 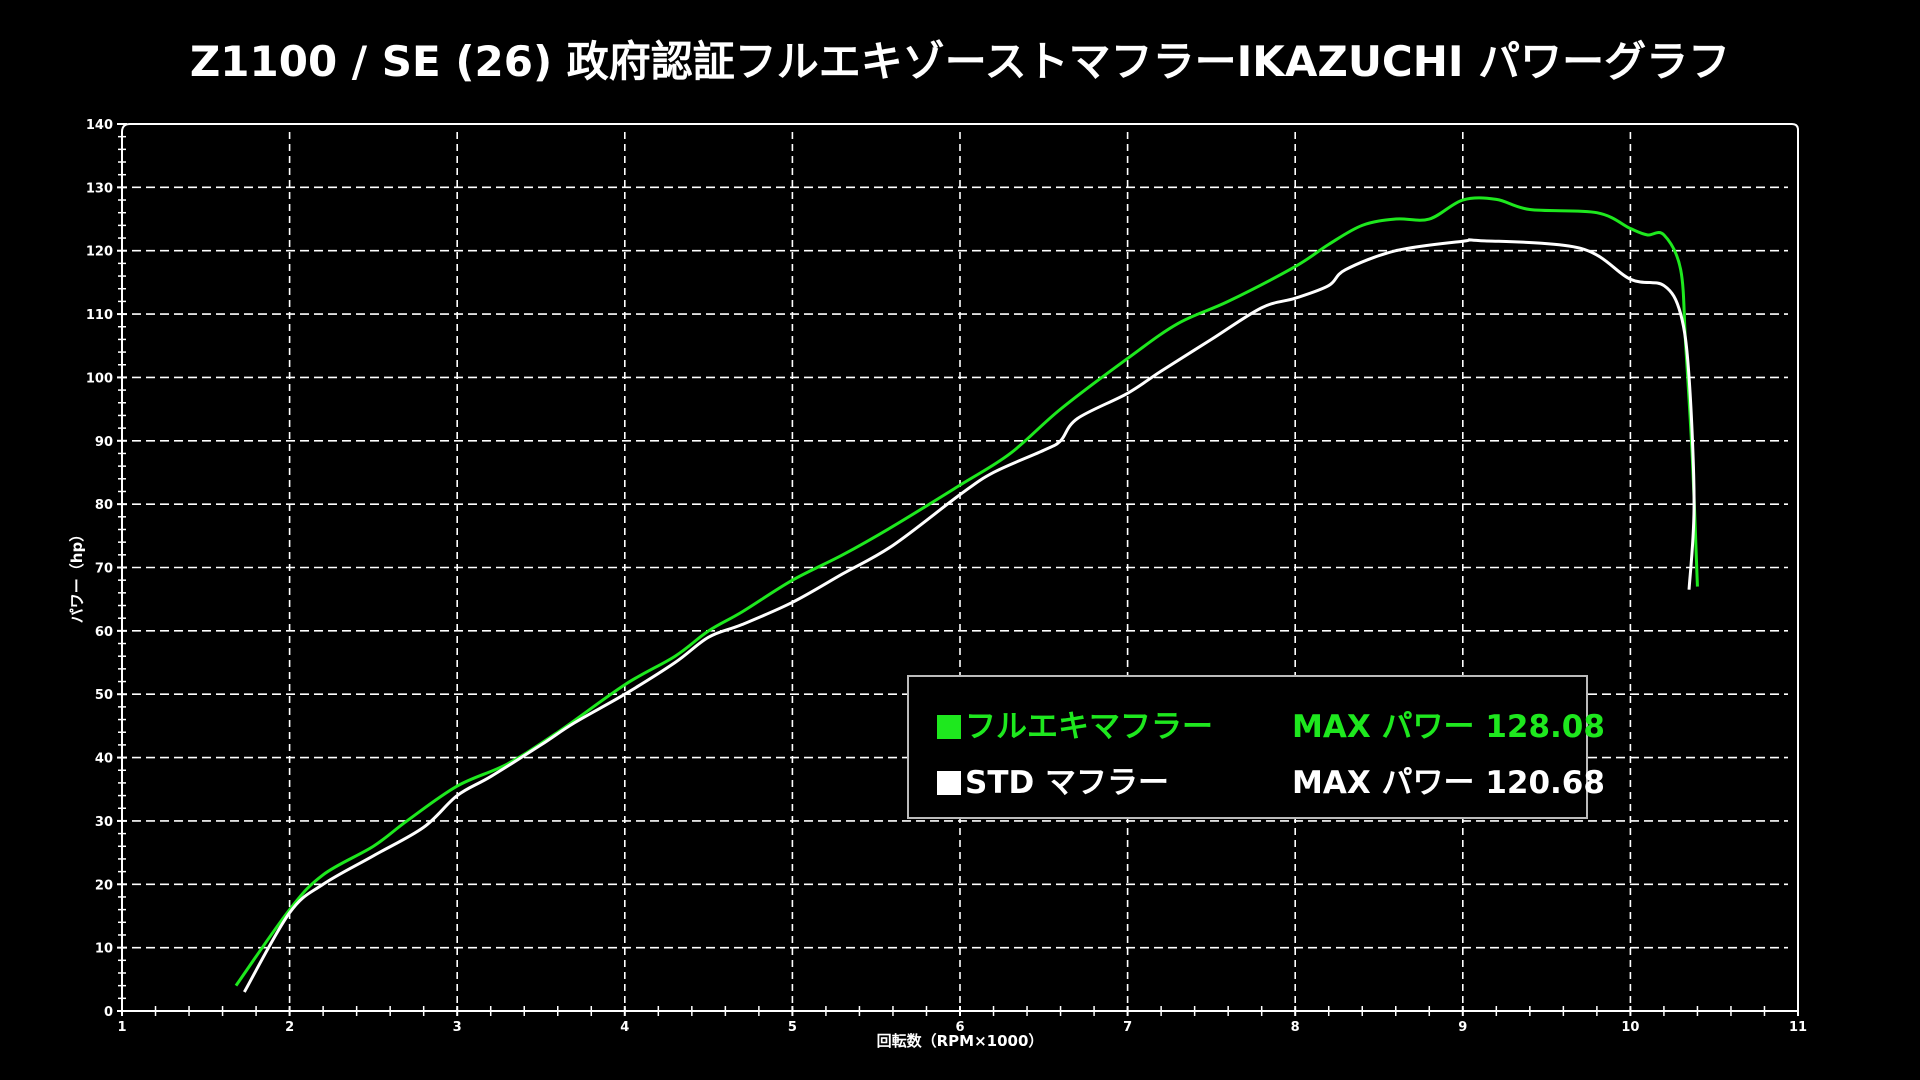 What do you see at coordinates (1089, 727) in the screenshot?
I see `legend-label: フルエキマフラー` at bounding box center [1089, 727].